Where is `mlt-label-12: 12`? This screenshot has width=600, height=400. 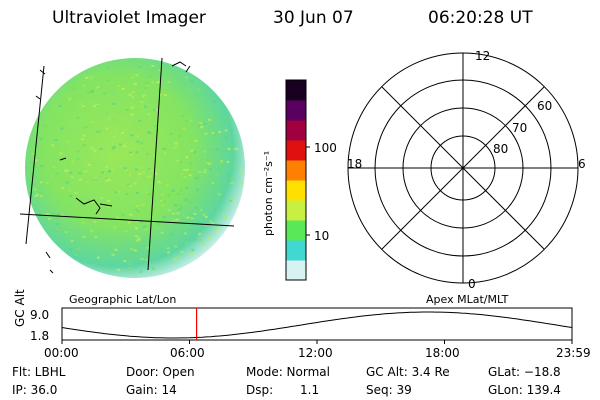
mlt-label-12: 12 is located at coordinates (483, 56).